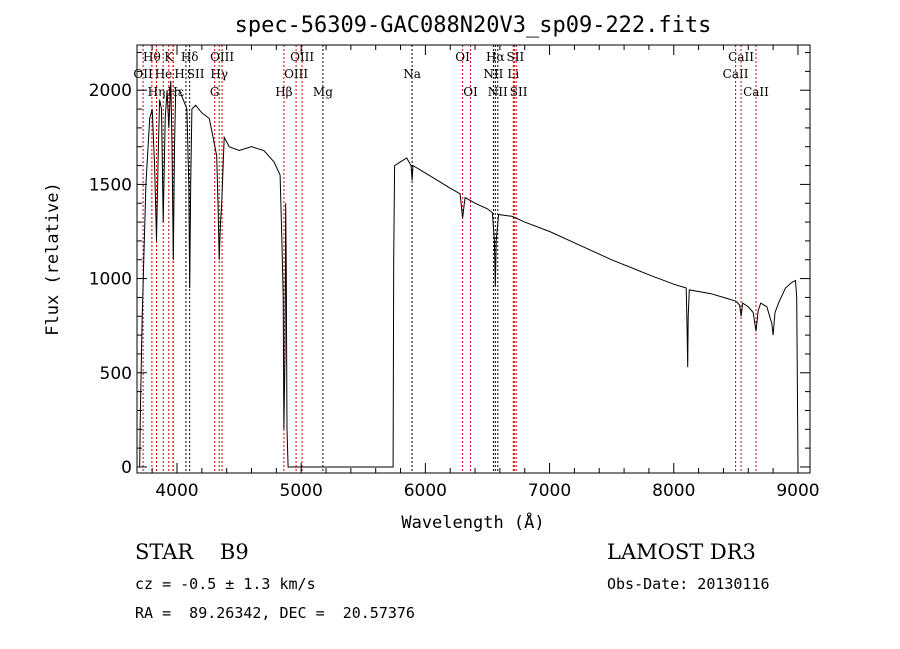  What do you see at coordinates (301, 491) in the screenshot?
I see `x-tick-label: 5000` at bounding box center [301, 491].